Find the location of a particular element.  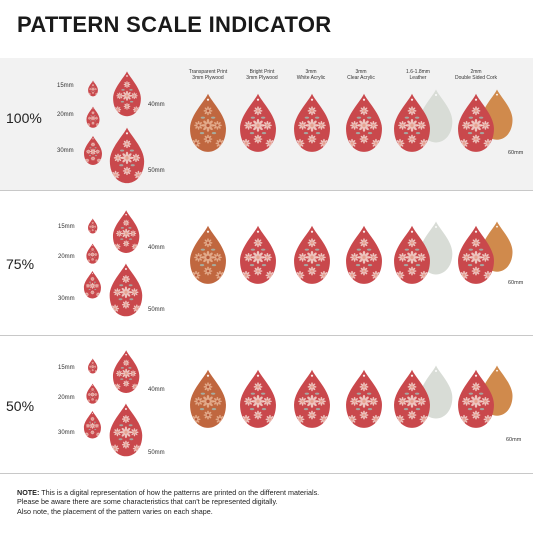

scale-label-75: 75% is located at coordinates (20, 264).